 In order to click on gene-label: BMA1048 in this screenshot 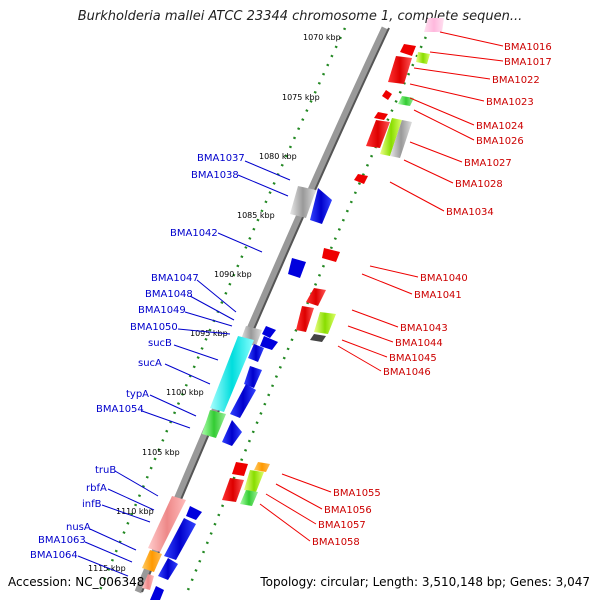, I will do `click(169, 294)`.